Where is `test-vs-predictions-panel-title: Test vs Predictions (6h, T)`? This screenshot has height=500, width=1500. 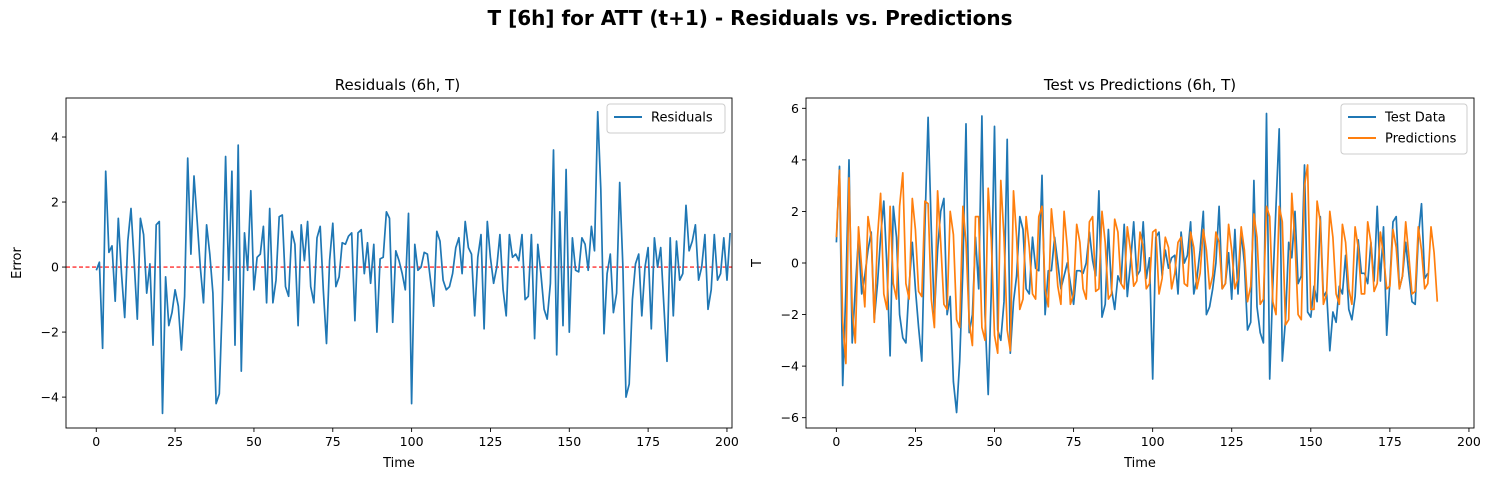 test-vs-predictions-panel-title: Test vs Predictions (6h, T) is located at coordinates (1139, 85).